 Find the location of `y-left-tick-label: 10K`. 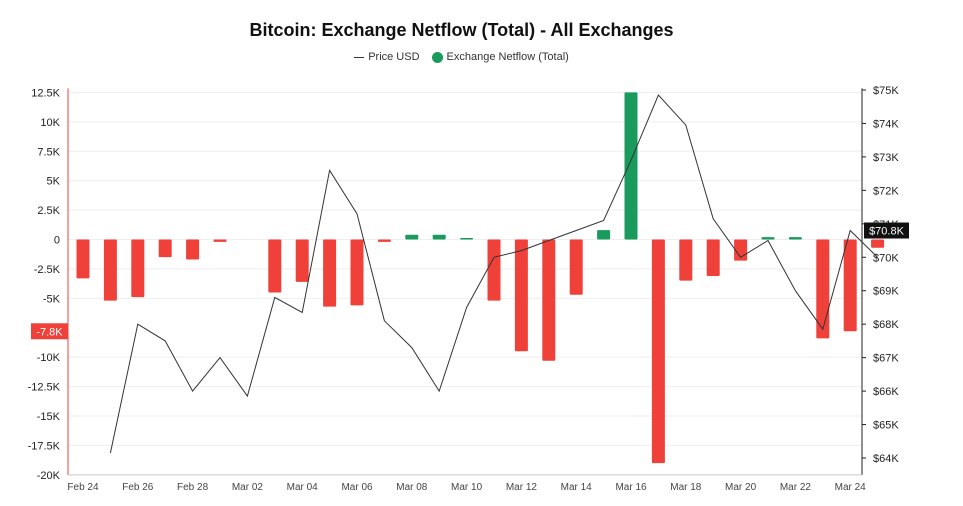

y-left-tick-label: 10K is located at coordinates (50, 123).